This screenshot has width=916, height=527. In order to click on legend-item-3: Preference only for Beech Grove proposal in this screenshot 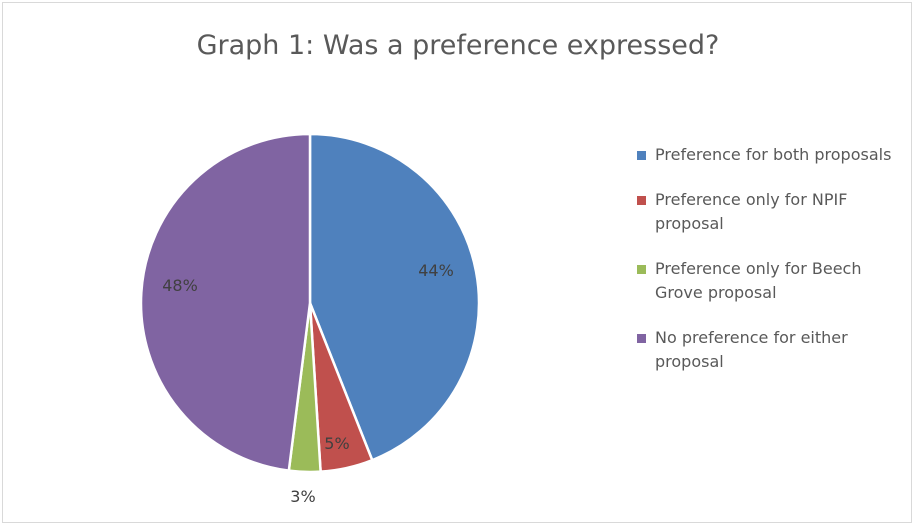, I will do `click(772, 281)`.